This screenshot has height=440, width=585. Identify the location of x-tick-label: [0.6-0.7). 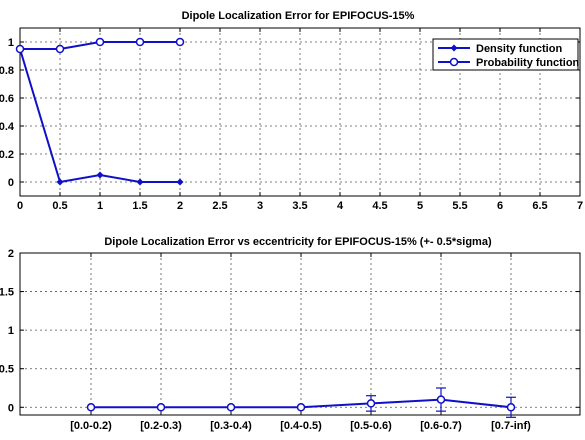
(441, 426).